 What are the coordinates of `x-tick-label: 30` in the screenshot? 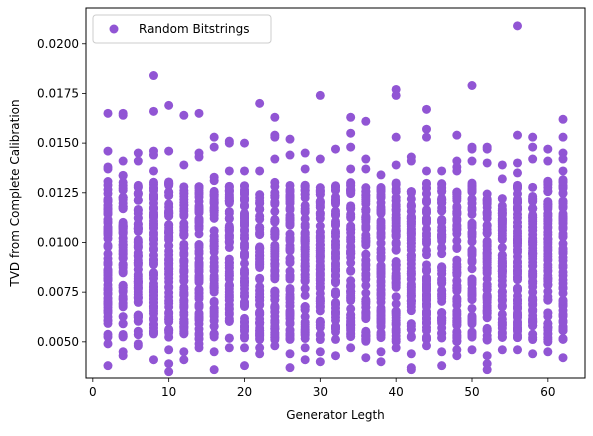 It's located at (320, 392).